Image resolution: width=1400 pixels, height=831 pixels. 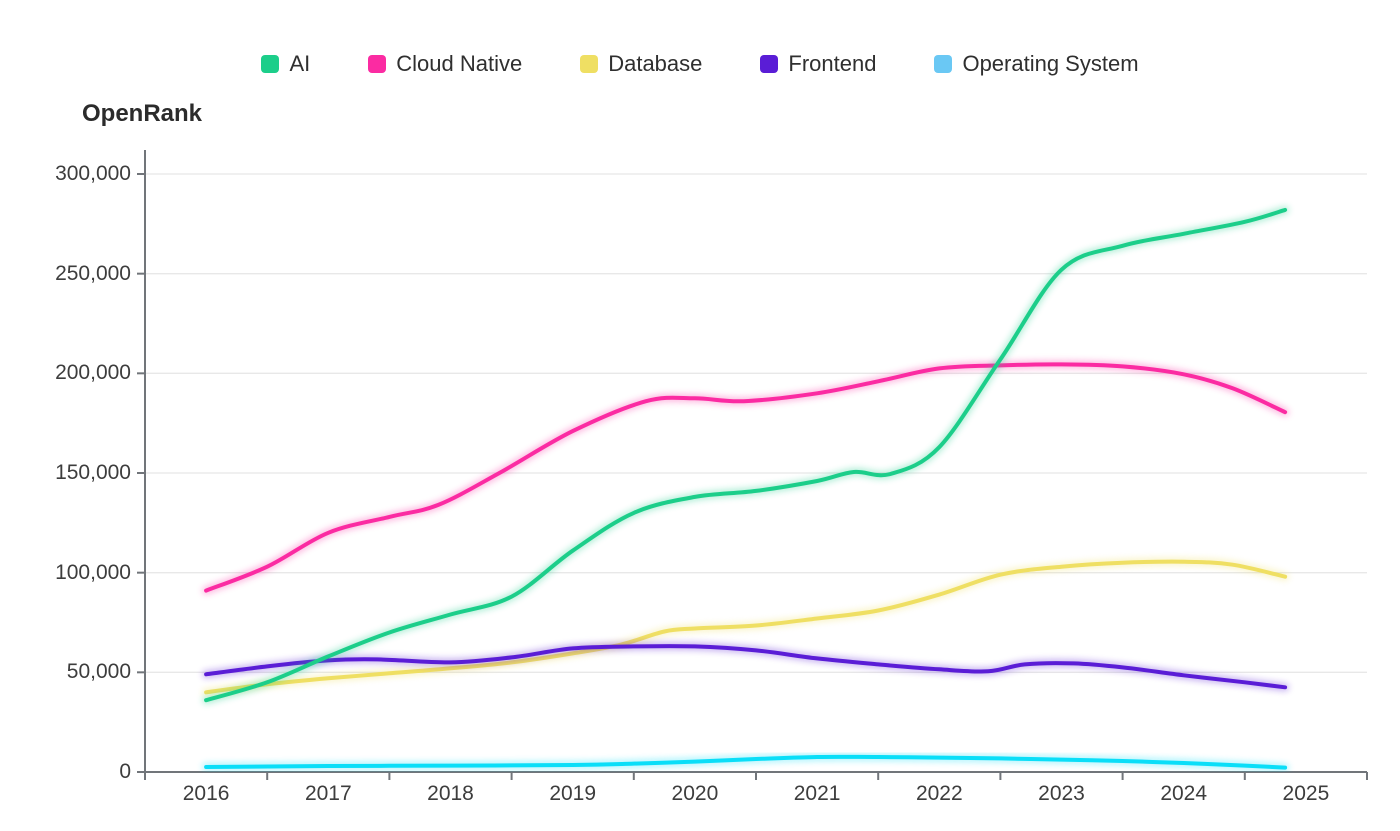 What do you see at coordinates (1061, 793) in the screenshot?
I see `x-axis-label: 2023` at bounding box center [1061, 793].